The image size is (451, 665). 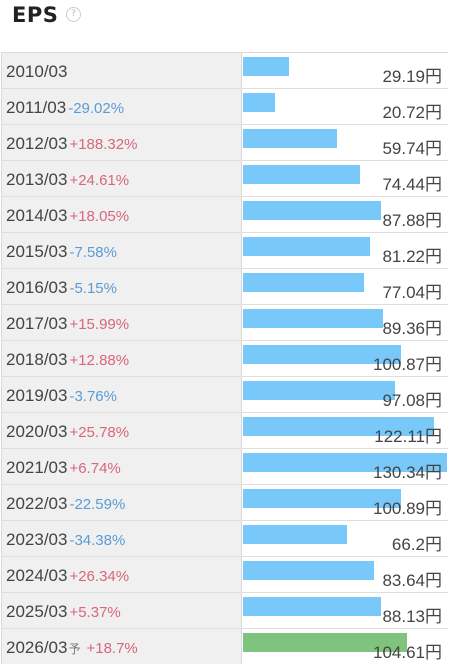 I want to click on eps-value: 100.87円, so click(x=407, y=364).